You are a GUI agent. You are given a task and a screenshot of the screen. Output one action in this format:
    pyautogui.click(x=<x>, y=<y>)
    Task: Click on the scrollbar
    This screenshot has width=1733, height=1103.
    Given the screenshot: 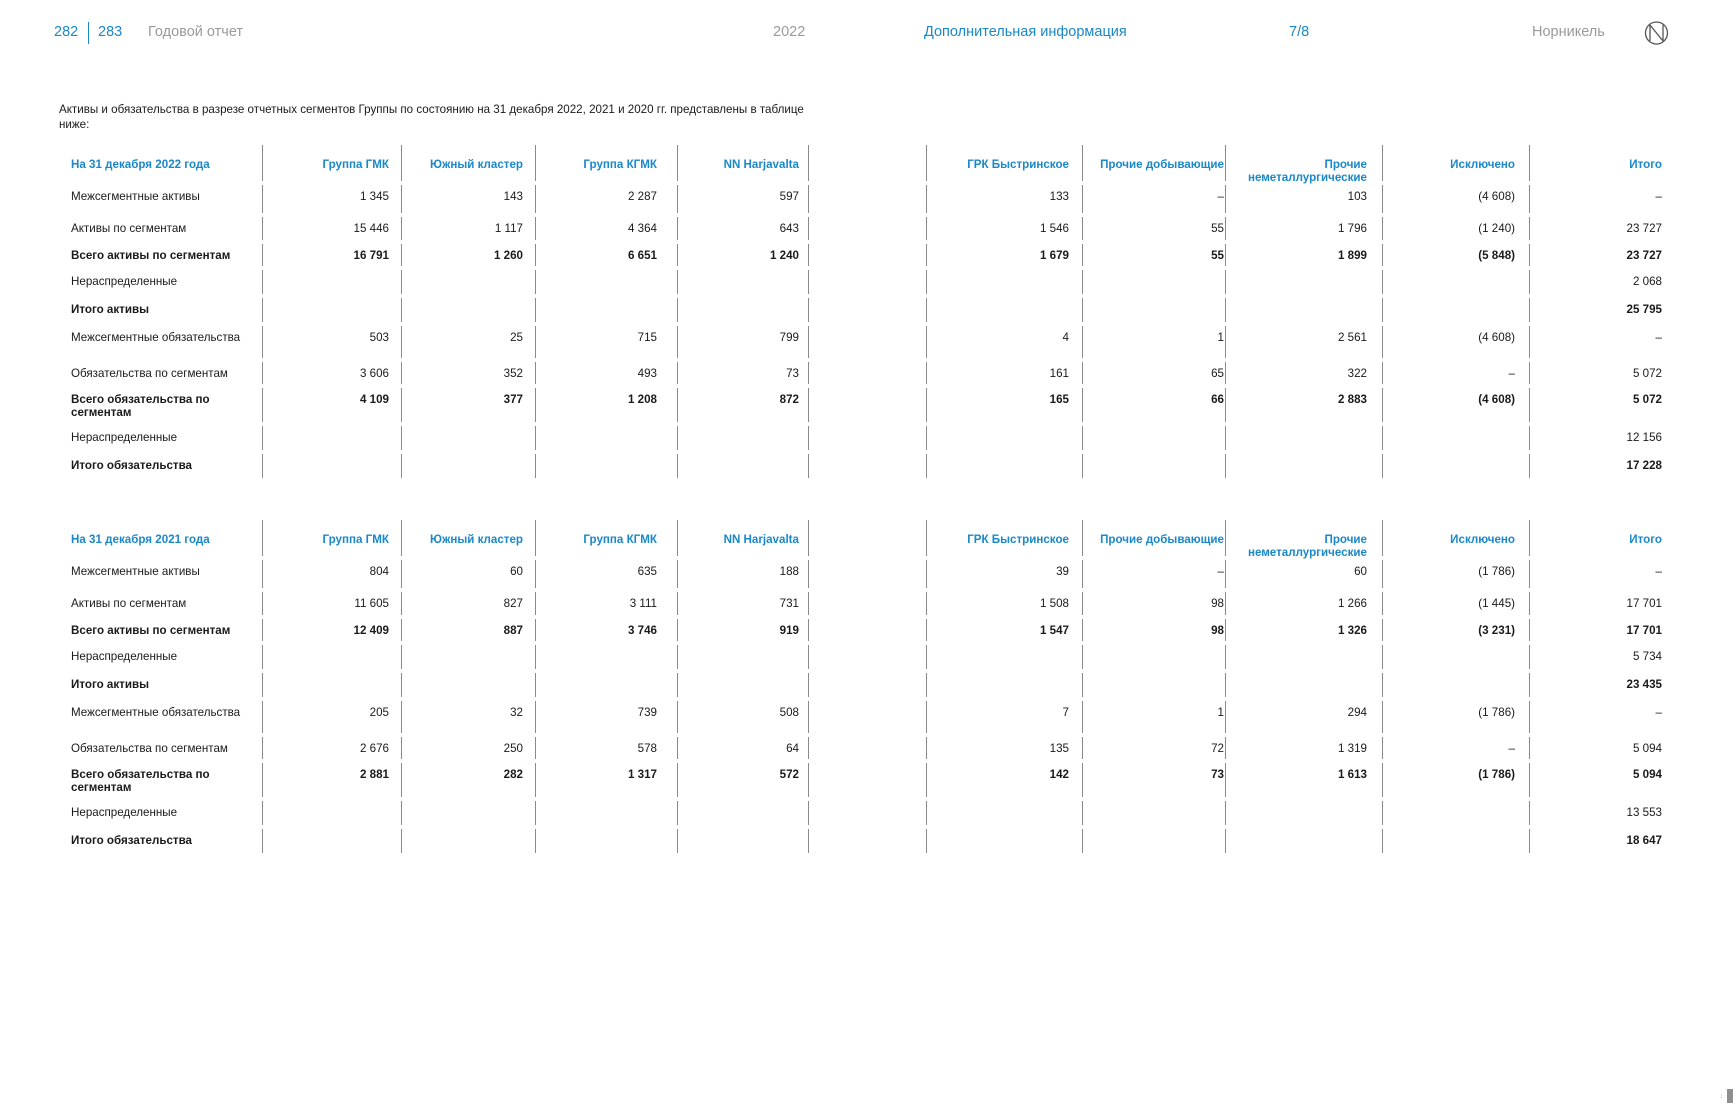 What is the action you would take?
    pyautogui.click(x=1730, y=1096)
    